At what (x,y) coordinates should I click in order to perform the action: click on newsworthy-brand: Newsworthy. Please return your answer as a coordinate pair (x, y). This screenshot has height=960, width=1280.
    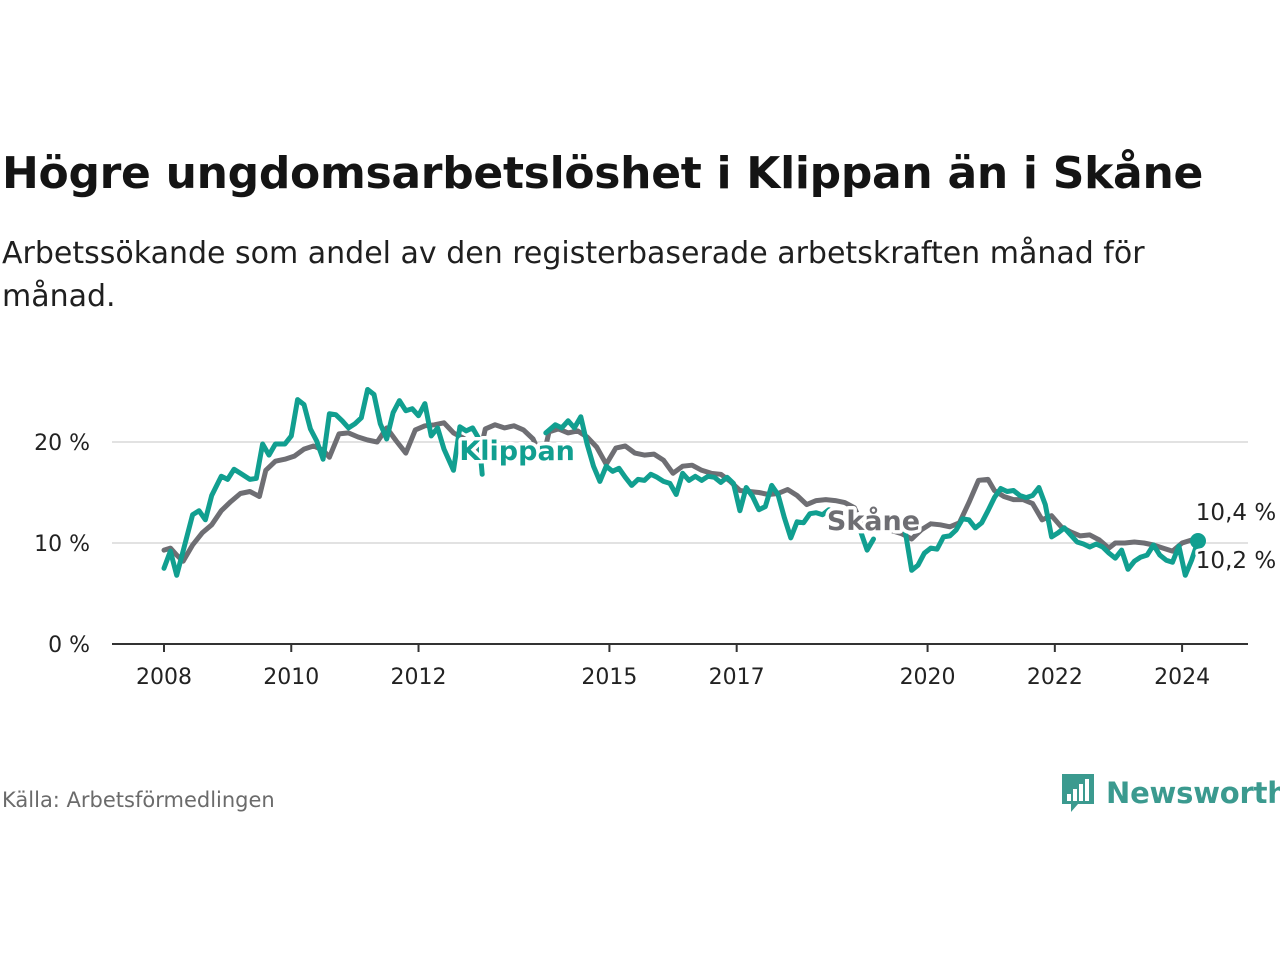
    Looking at the image, I should click on (1169, 793).